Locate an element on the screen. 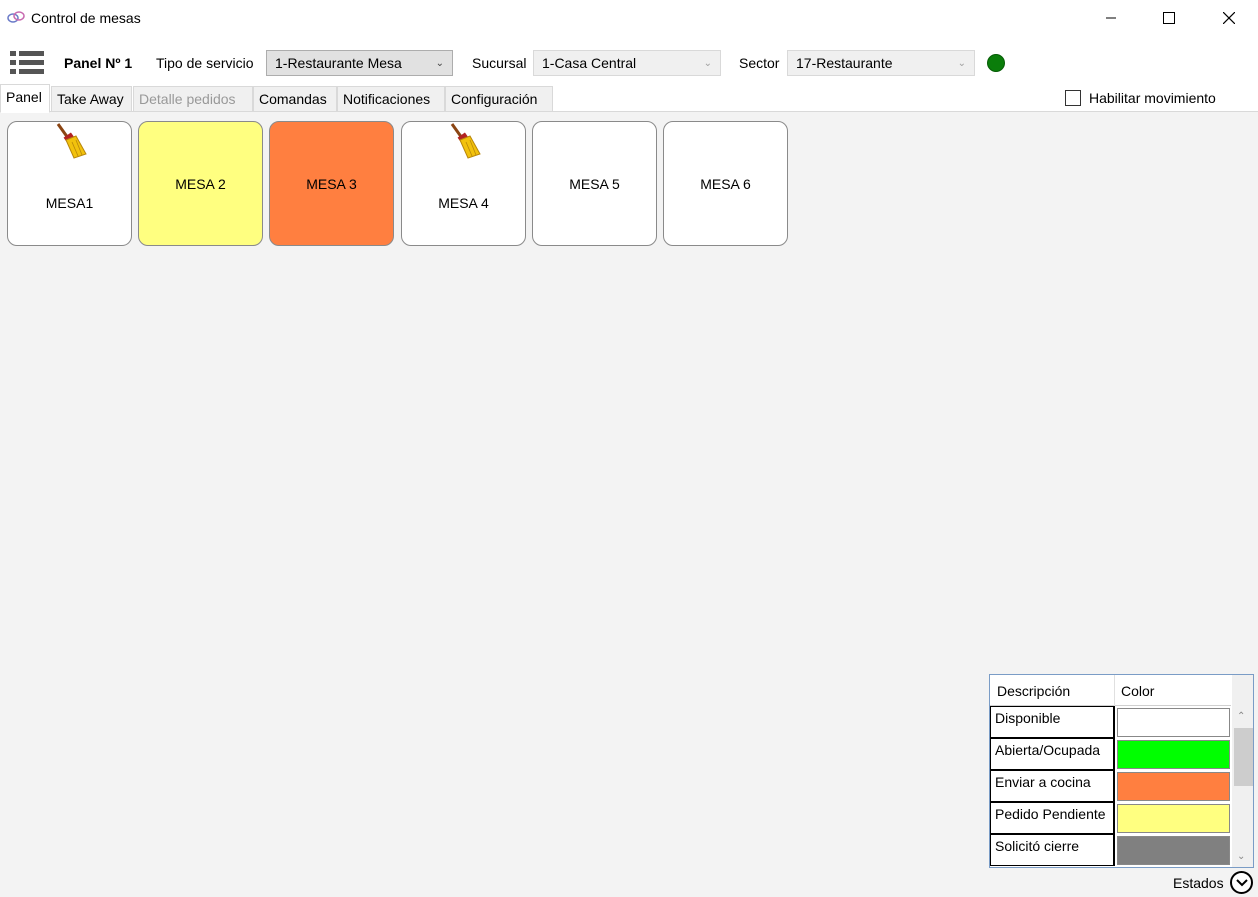  table-card-mesa3: MESA 3 is located at coordinates (331, 183).